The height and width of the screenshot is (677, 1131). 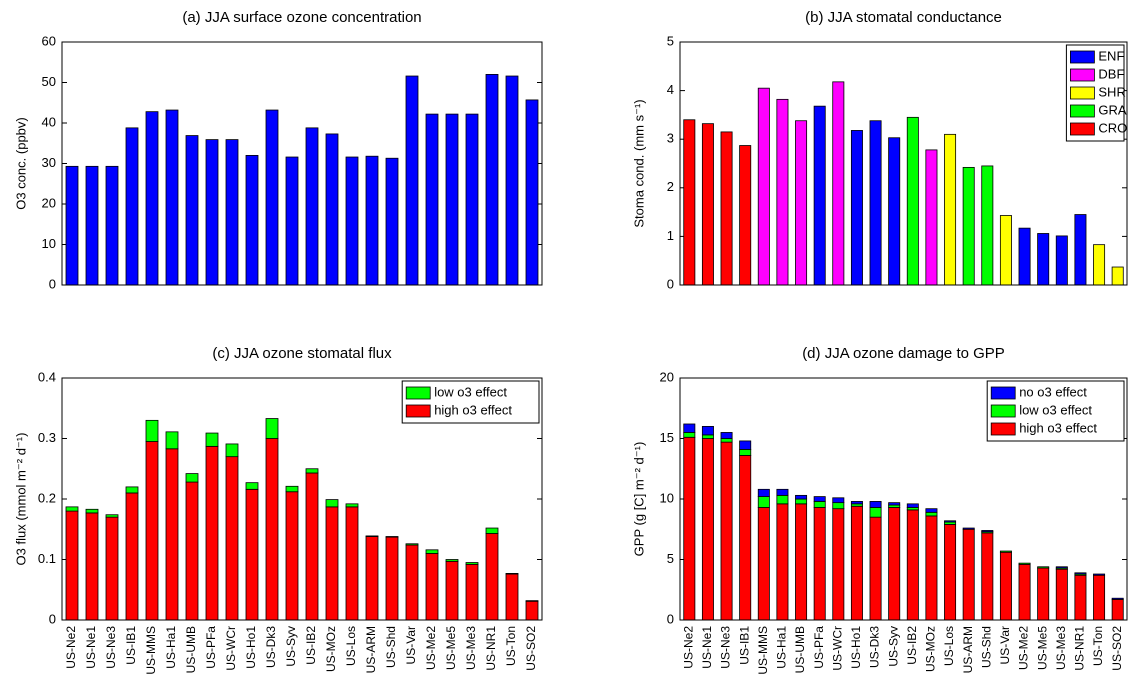 What do you see at coordinates (251, 647) in the screenshot?
I see `x-tick-label: US-Ho1` at bounding box center [251, 647].